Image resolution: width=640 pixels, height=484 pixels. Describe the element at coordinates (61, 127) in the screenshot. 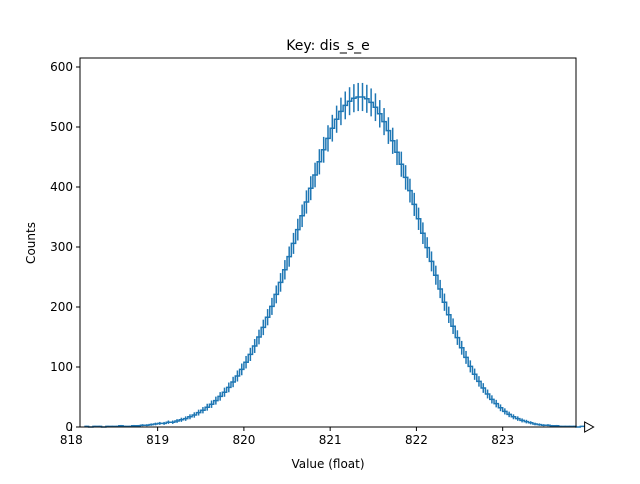

I see `y-tick-label: 500` at that location.